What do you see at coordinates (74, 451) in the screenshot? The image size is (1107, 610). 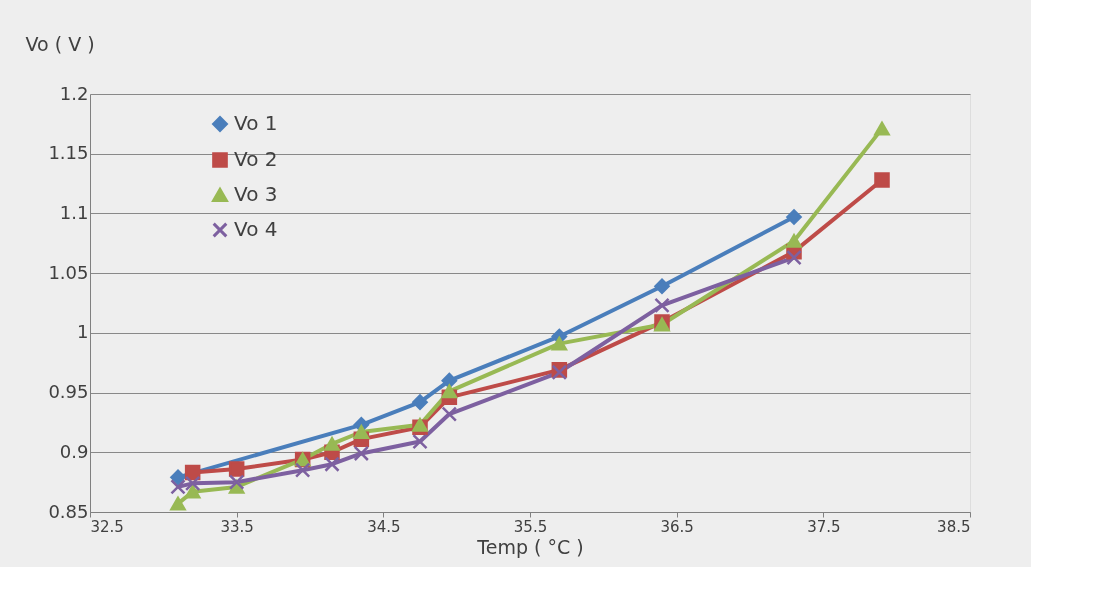 I see `y-tick-label: 0.9` at bounding box center [74, 451].